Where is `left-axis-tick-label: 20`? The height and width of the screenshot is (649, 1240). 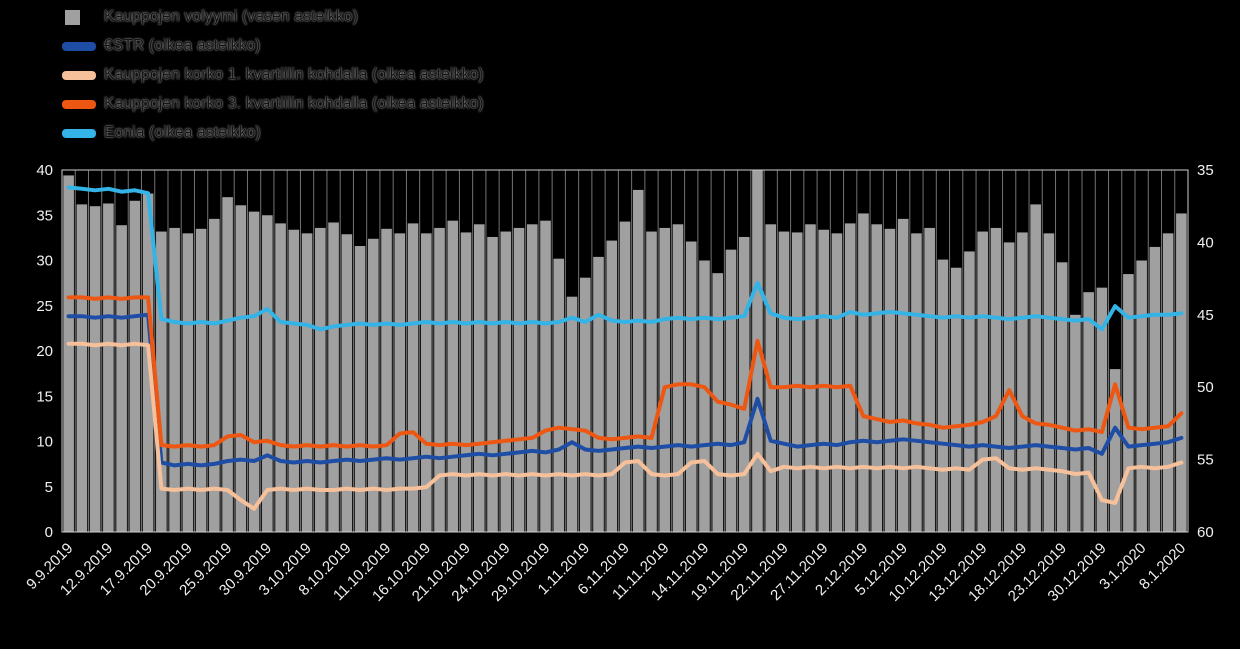
left-axis-tick-label: 20 is located at coordinates (44, 351).